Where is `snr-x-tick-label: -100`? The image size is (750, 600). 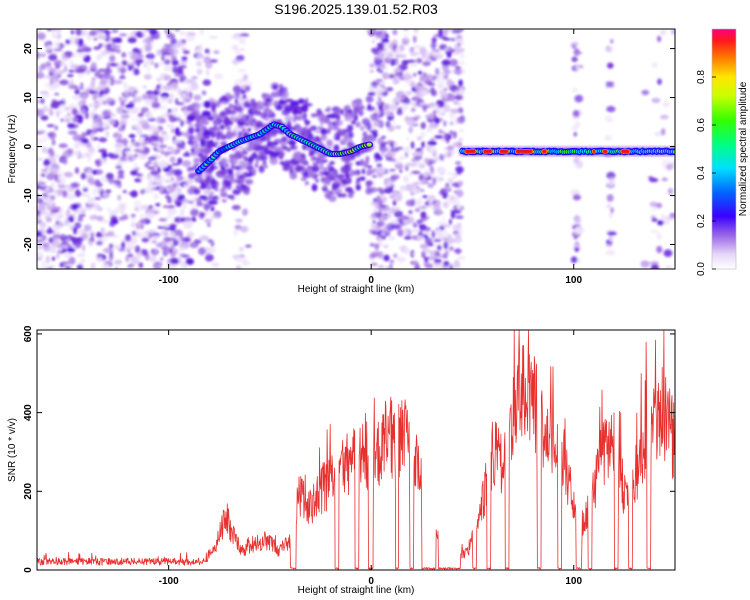 snr-x-tick-label: -100 is located at coordinates (169, 581).